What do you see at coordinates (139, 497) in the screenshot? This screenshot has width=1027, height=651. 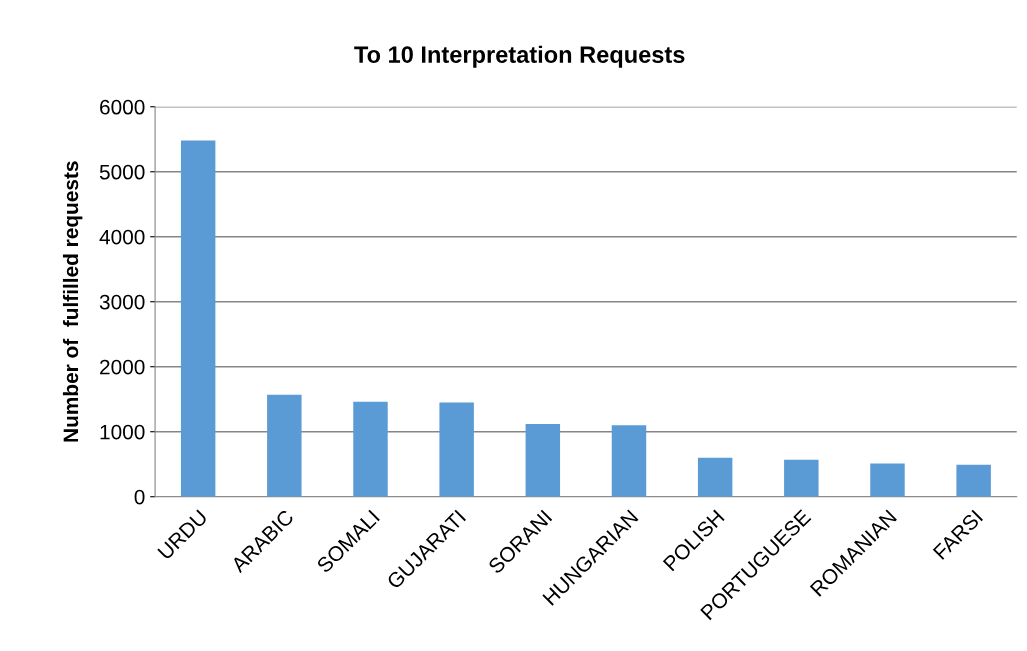 I see `y-tick-label: 0` at bounding box center [139, 497].